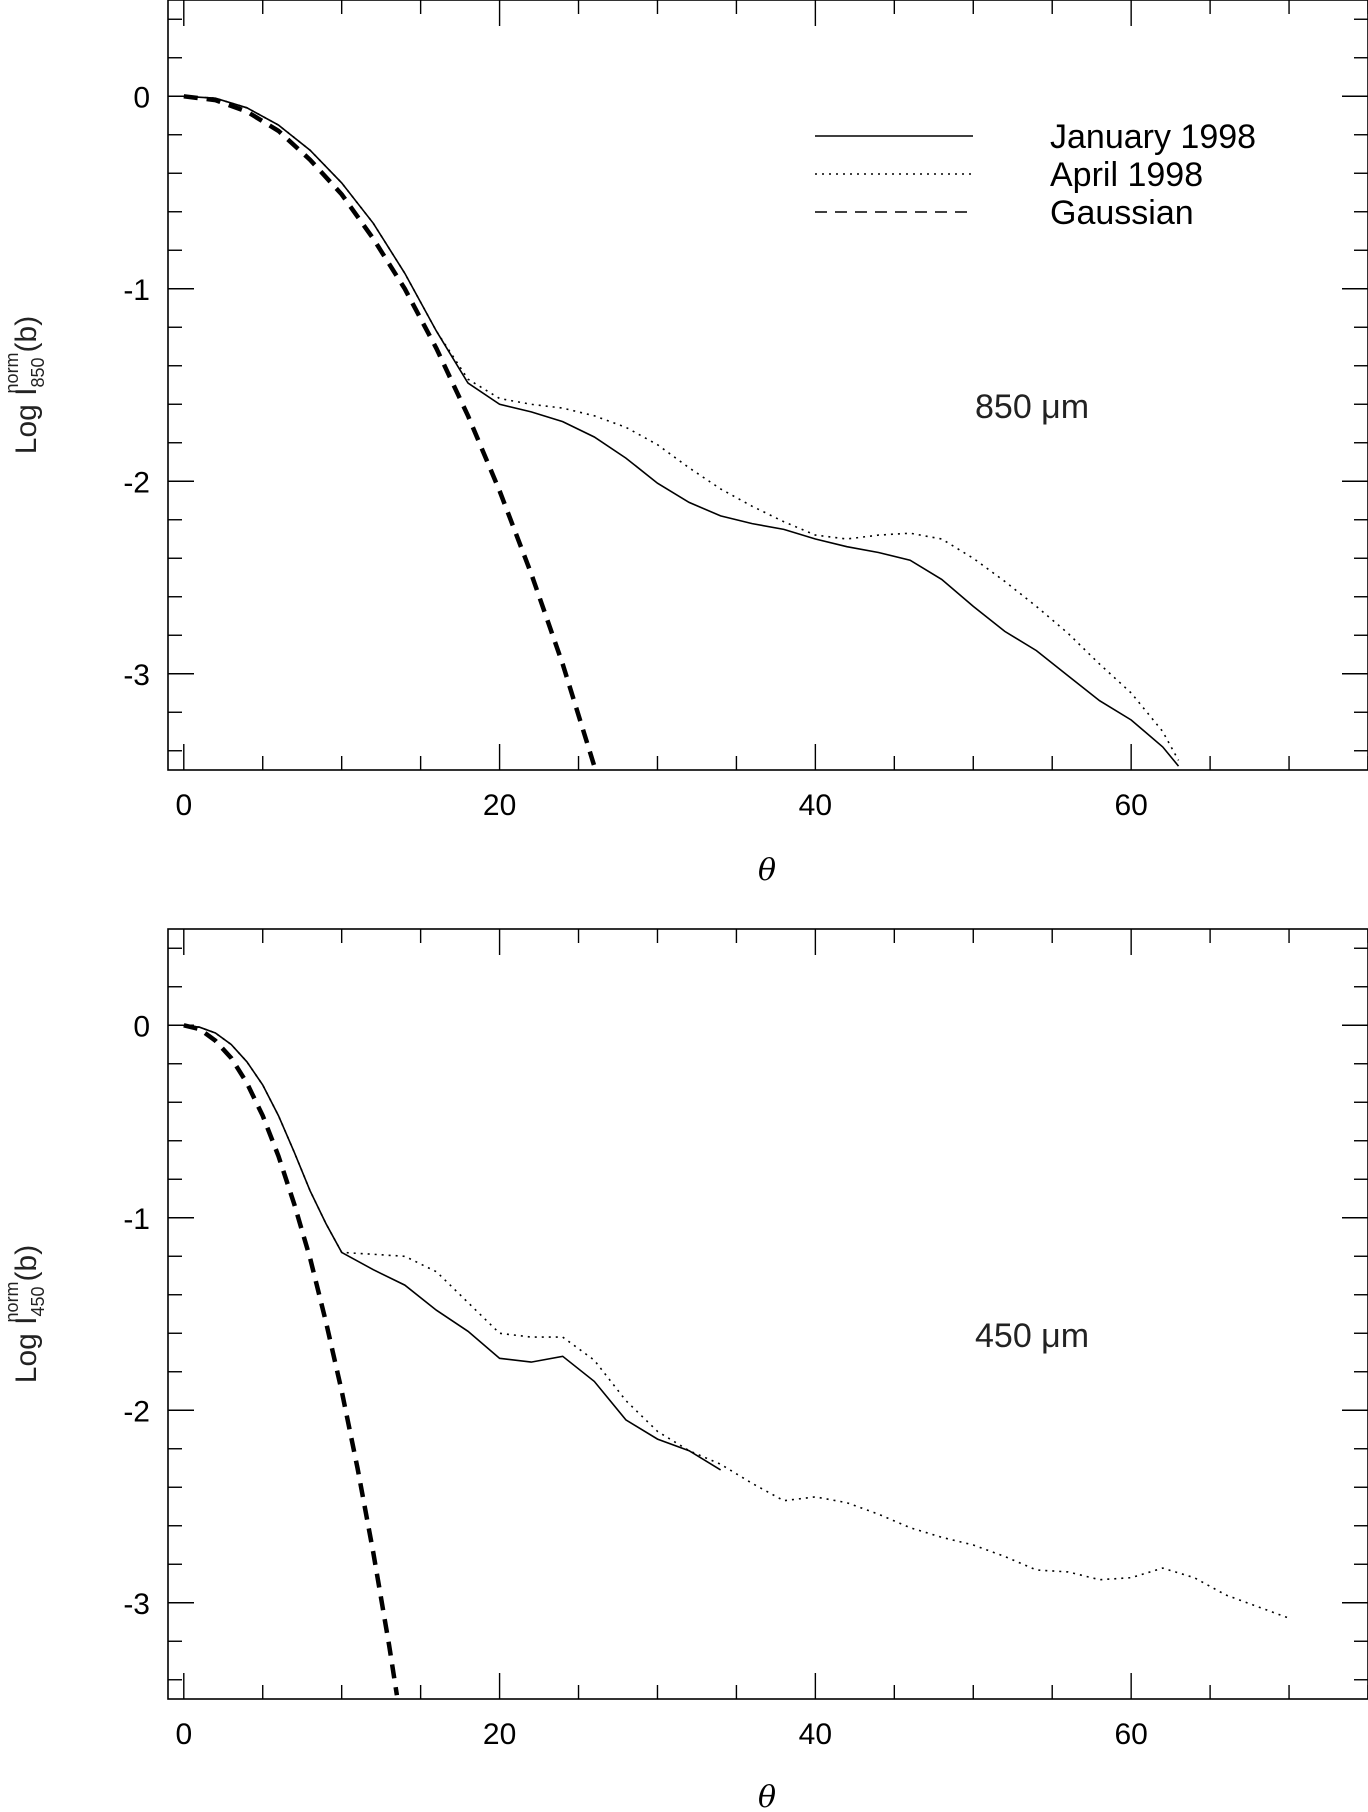  Describe the element at coordinates (1032, 407) in the screenshot. I see `wavelength-annotation: 850 μm` at that location.